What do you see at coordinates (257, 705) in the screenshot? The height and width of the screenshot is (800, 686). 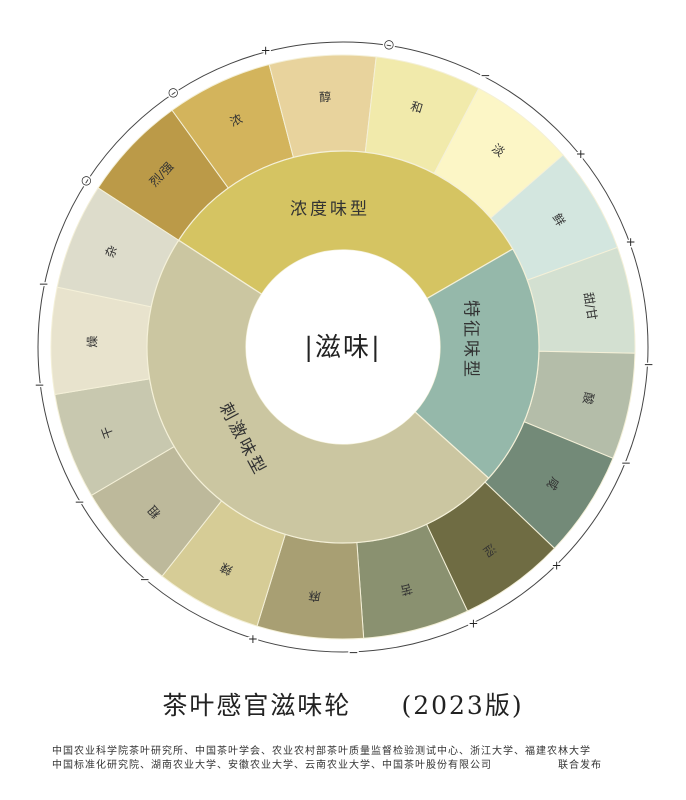 I see `title-text: 茶叶感官滋味轮` at bounding box center [257, 705].